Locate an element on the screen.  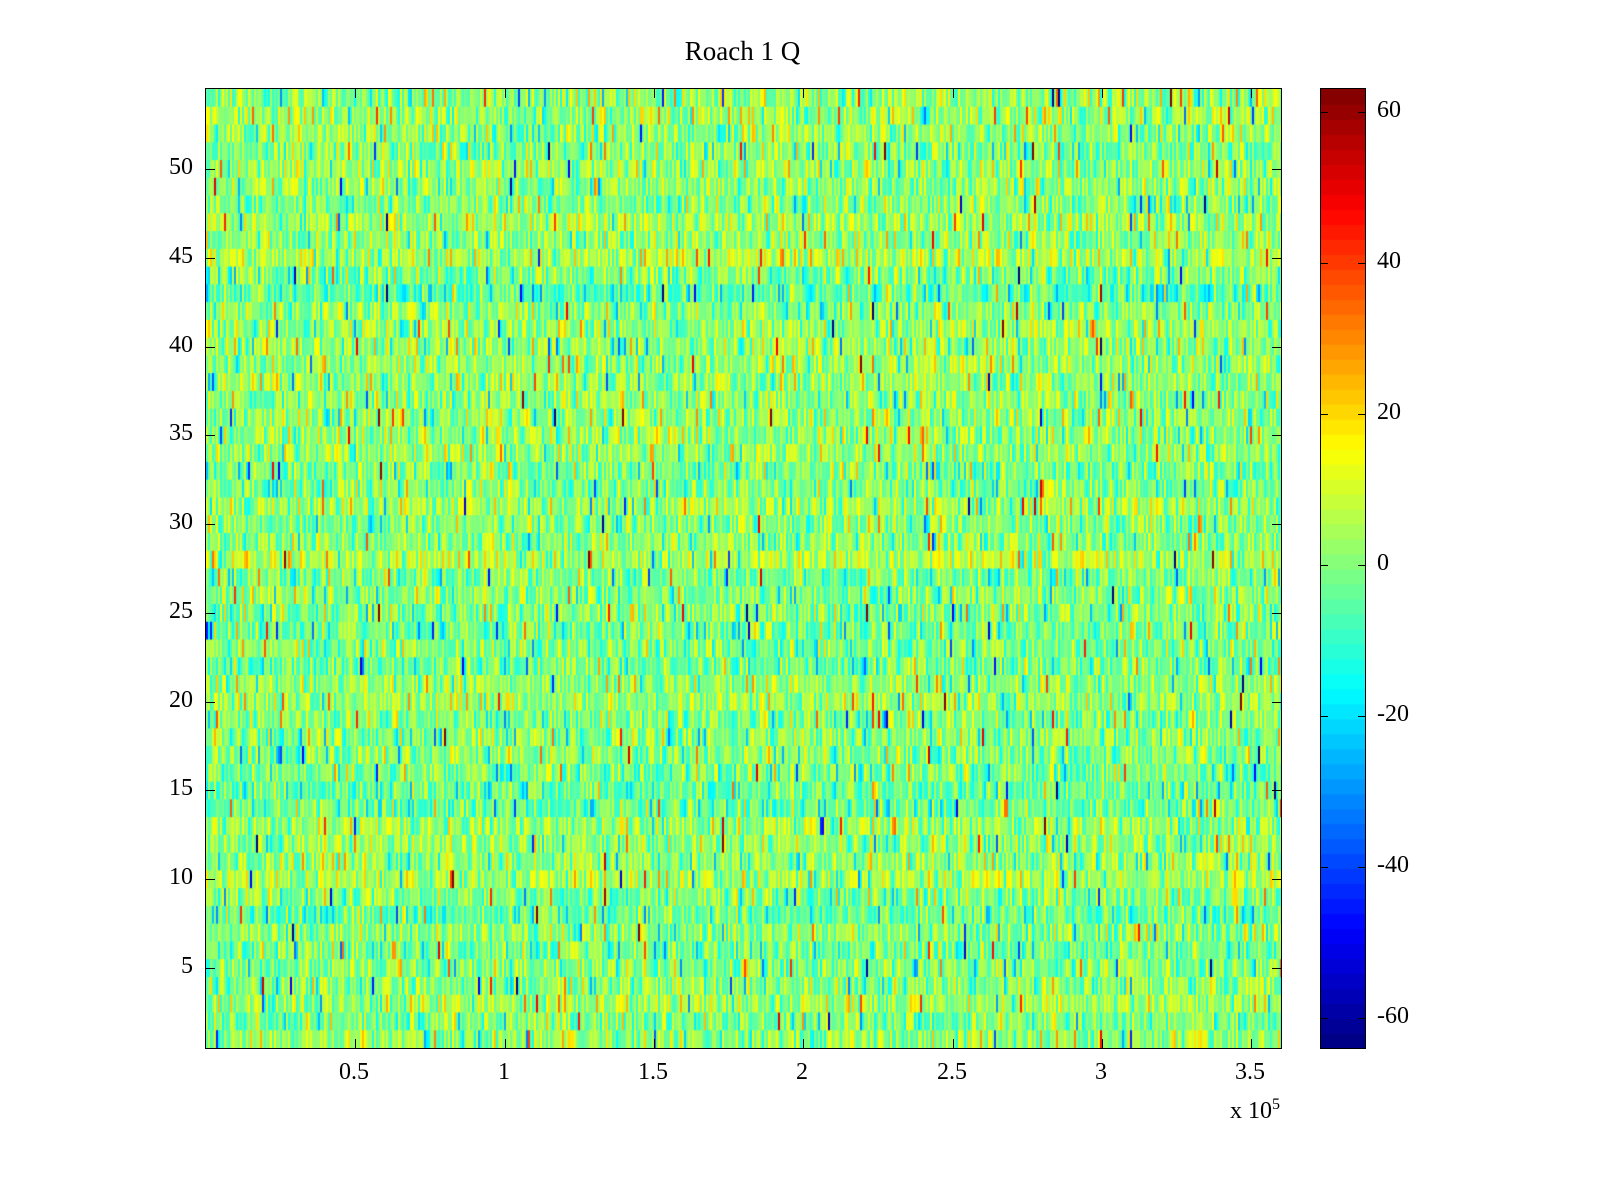
x-axis-multiplier: x 105 is located at coordinates (1205, 1110).